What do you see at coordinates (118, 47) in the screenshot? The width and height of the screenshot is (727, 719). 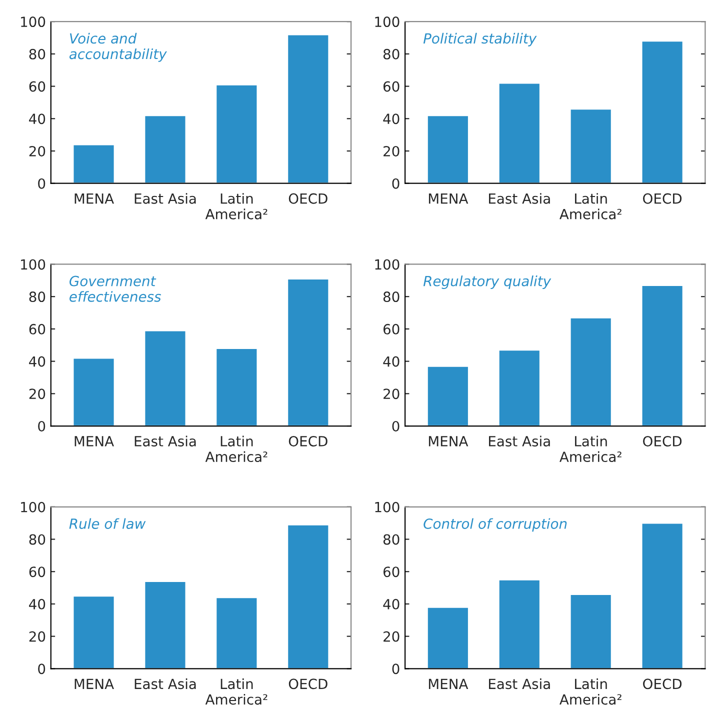 I see `text: Voice and accountability` at bounding box center [118, 47].